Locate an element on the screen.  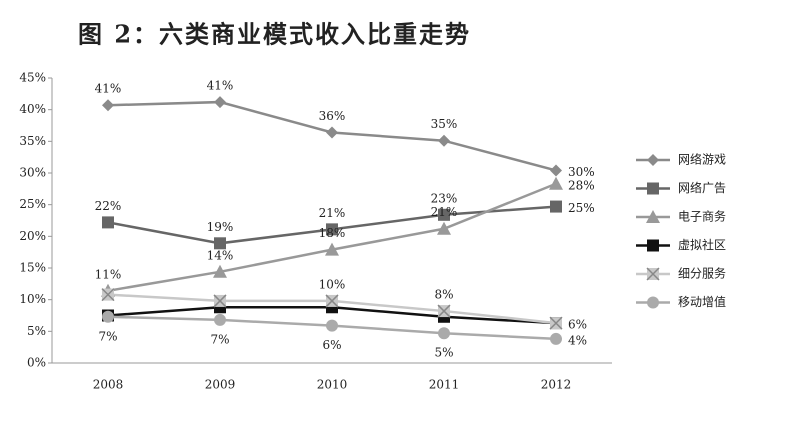
legend-label: 虚拟社区 is located at coordinates (702, 244).